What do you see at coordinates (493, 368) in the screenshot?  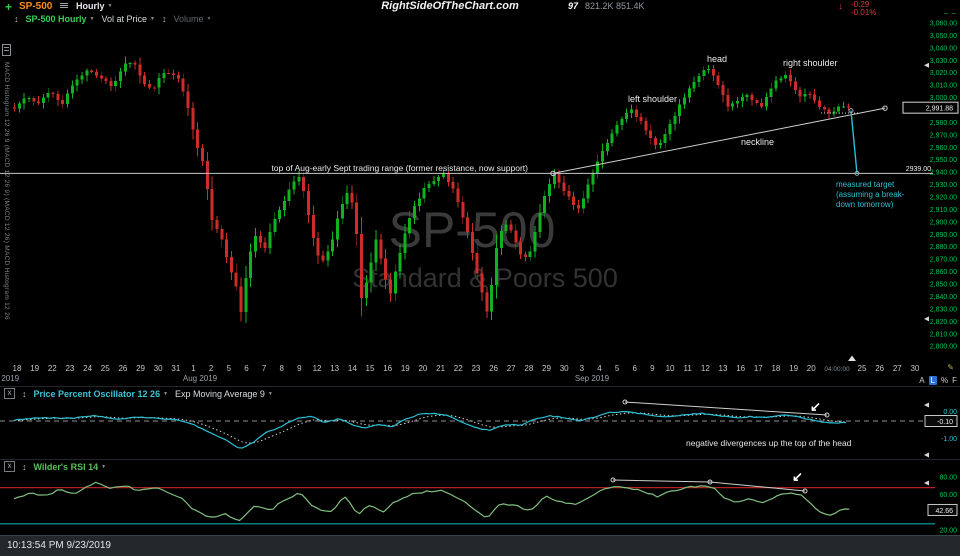 I see `date-label: 26` at bounding box center [493, 368].